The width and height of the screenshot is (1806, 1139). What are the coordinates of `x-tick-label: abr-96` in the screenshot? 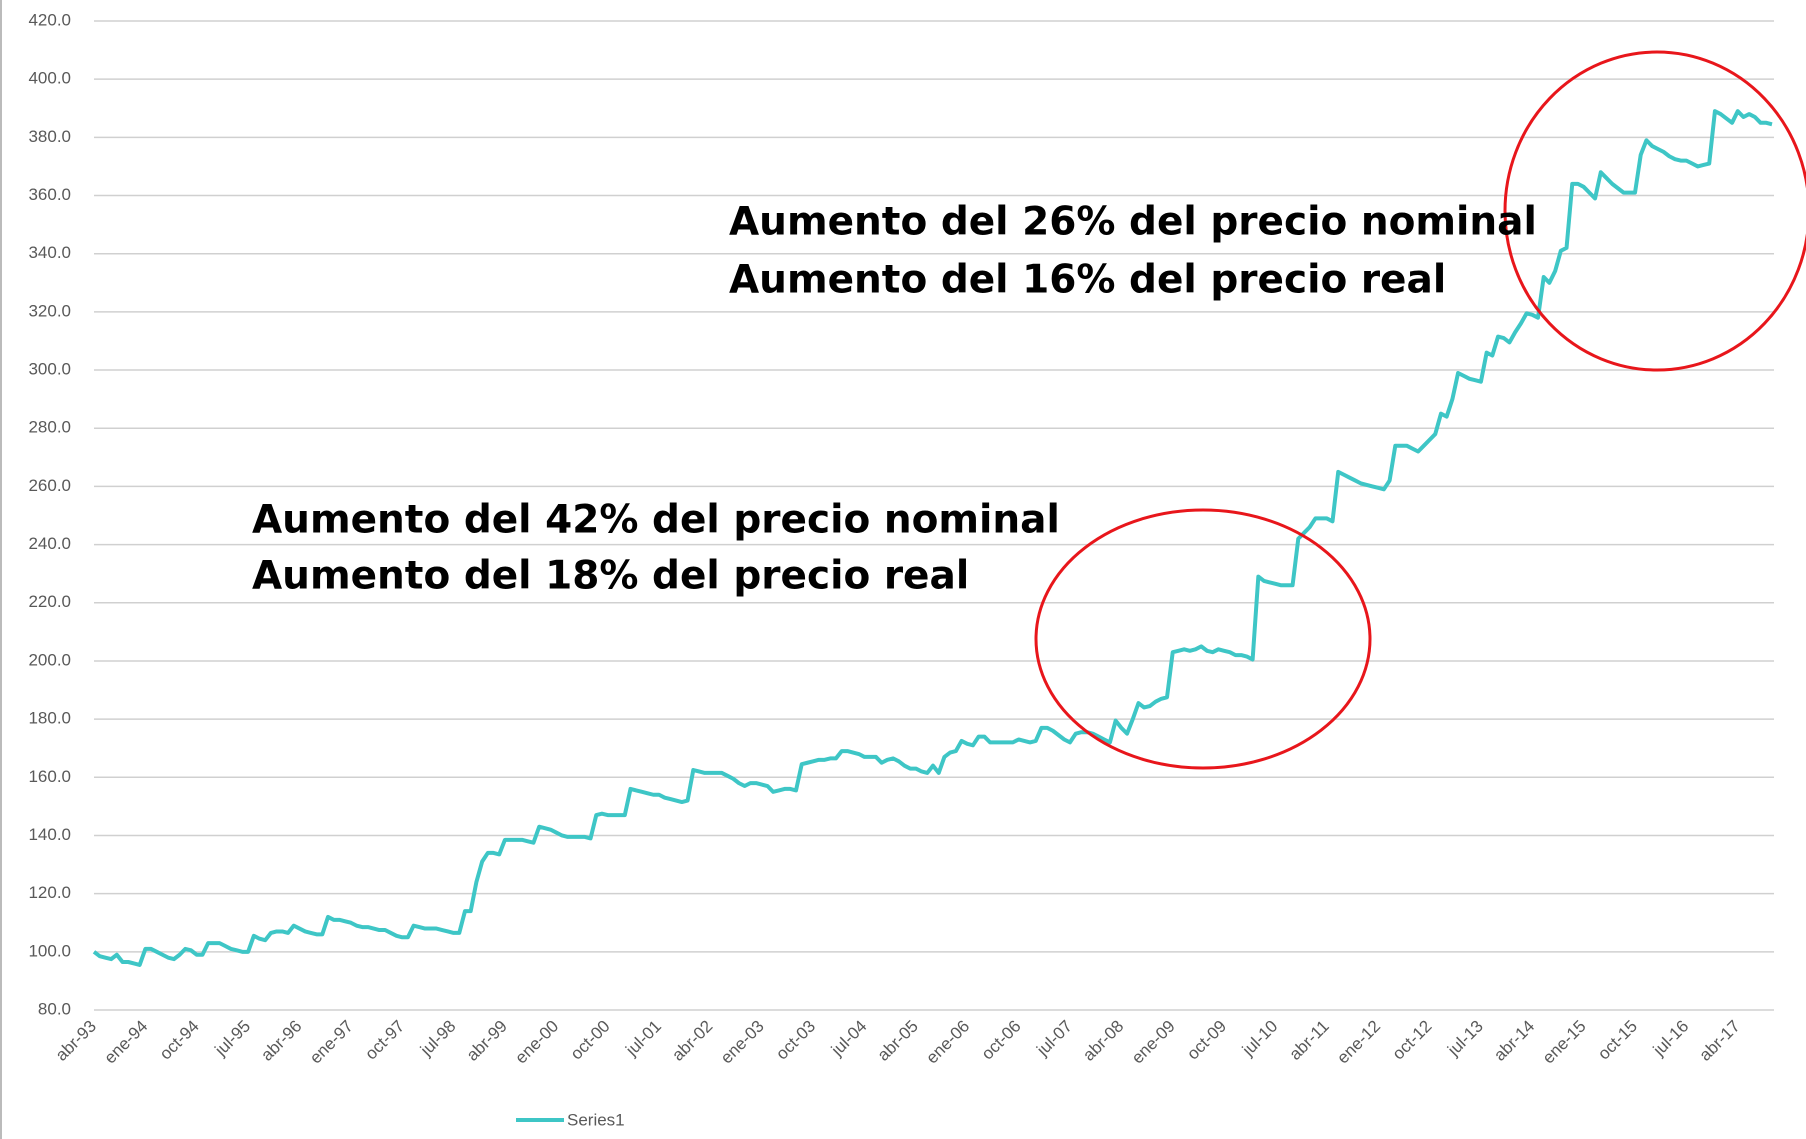 It's located at (281, 1041).